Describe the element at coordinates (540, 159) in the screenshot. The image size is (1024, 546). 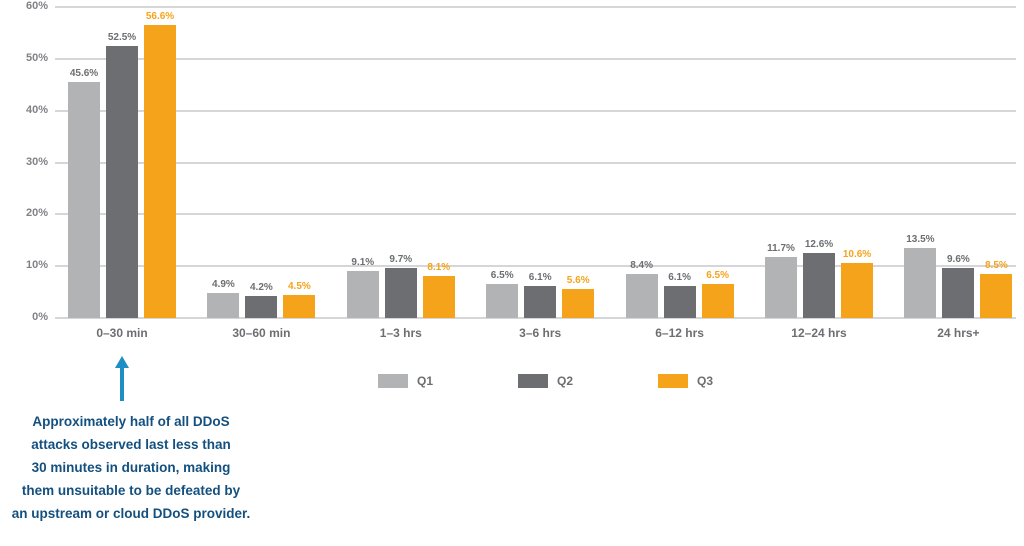
I see `bar-group-4: 6.5% 6.1% 5.6%` at that location.